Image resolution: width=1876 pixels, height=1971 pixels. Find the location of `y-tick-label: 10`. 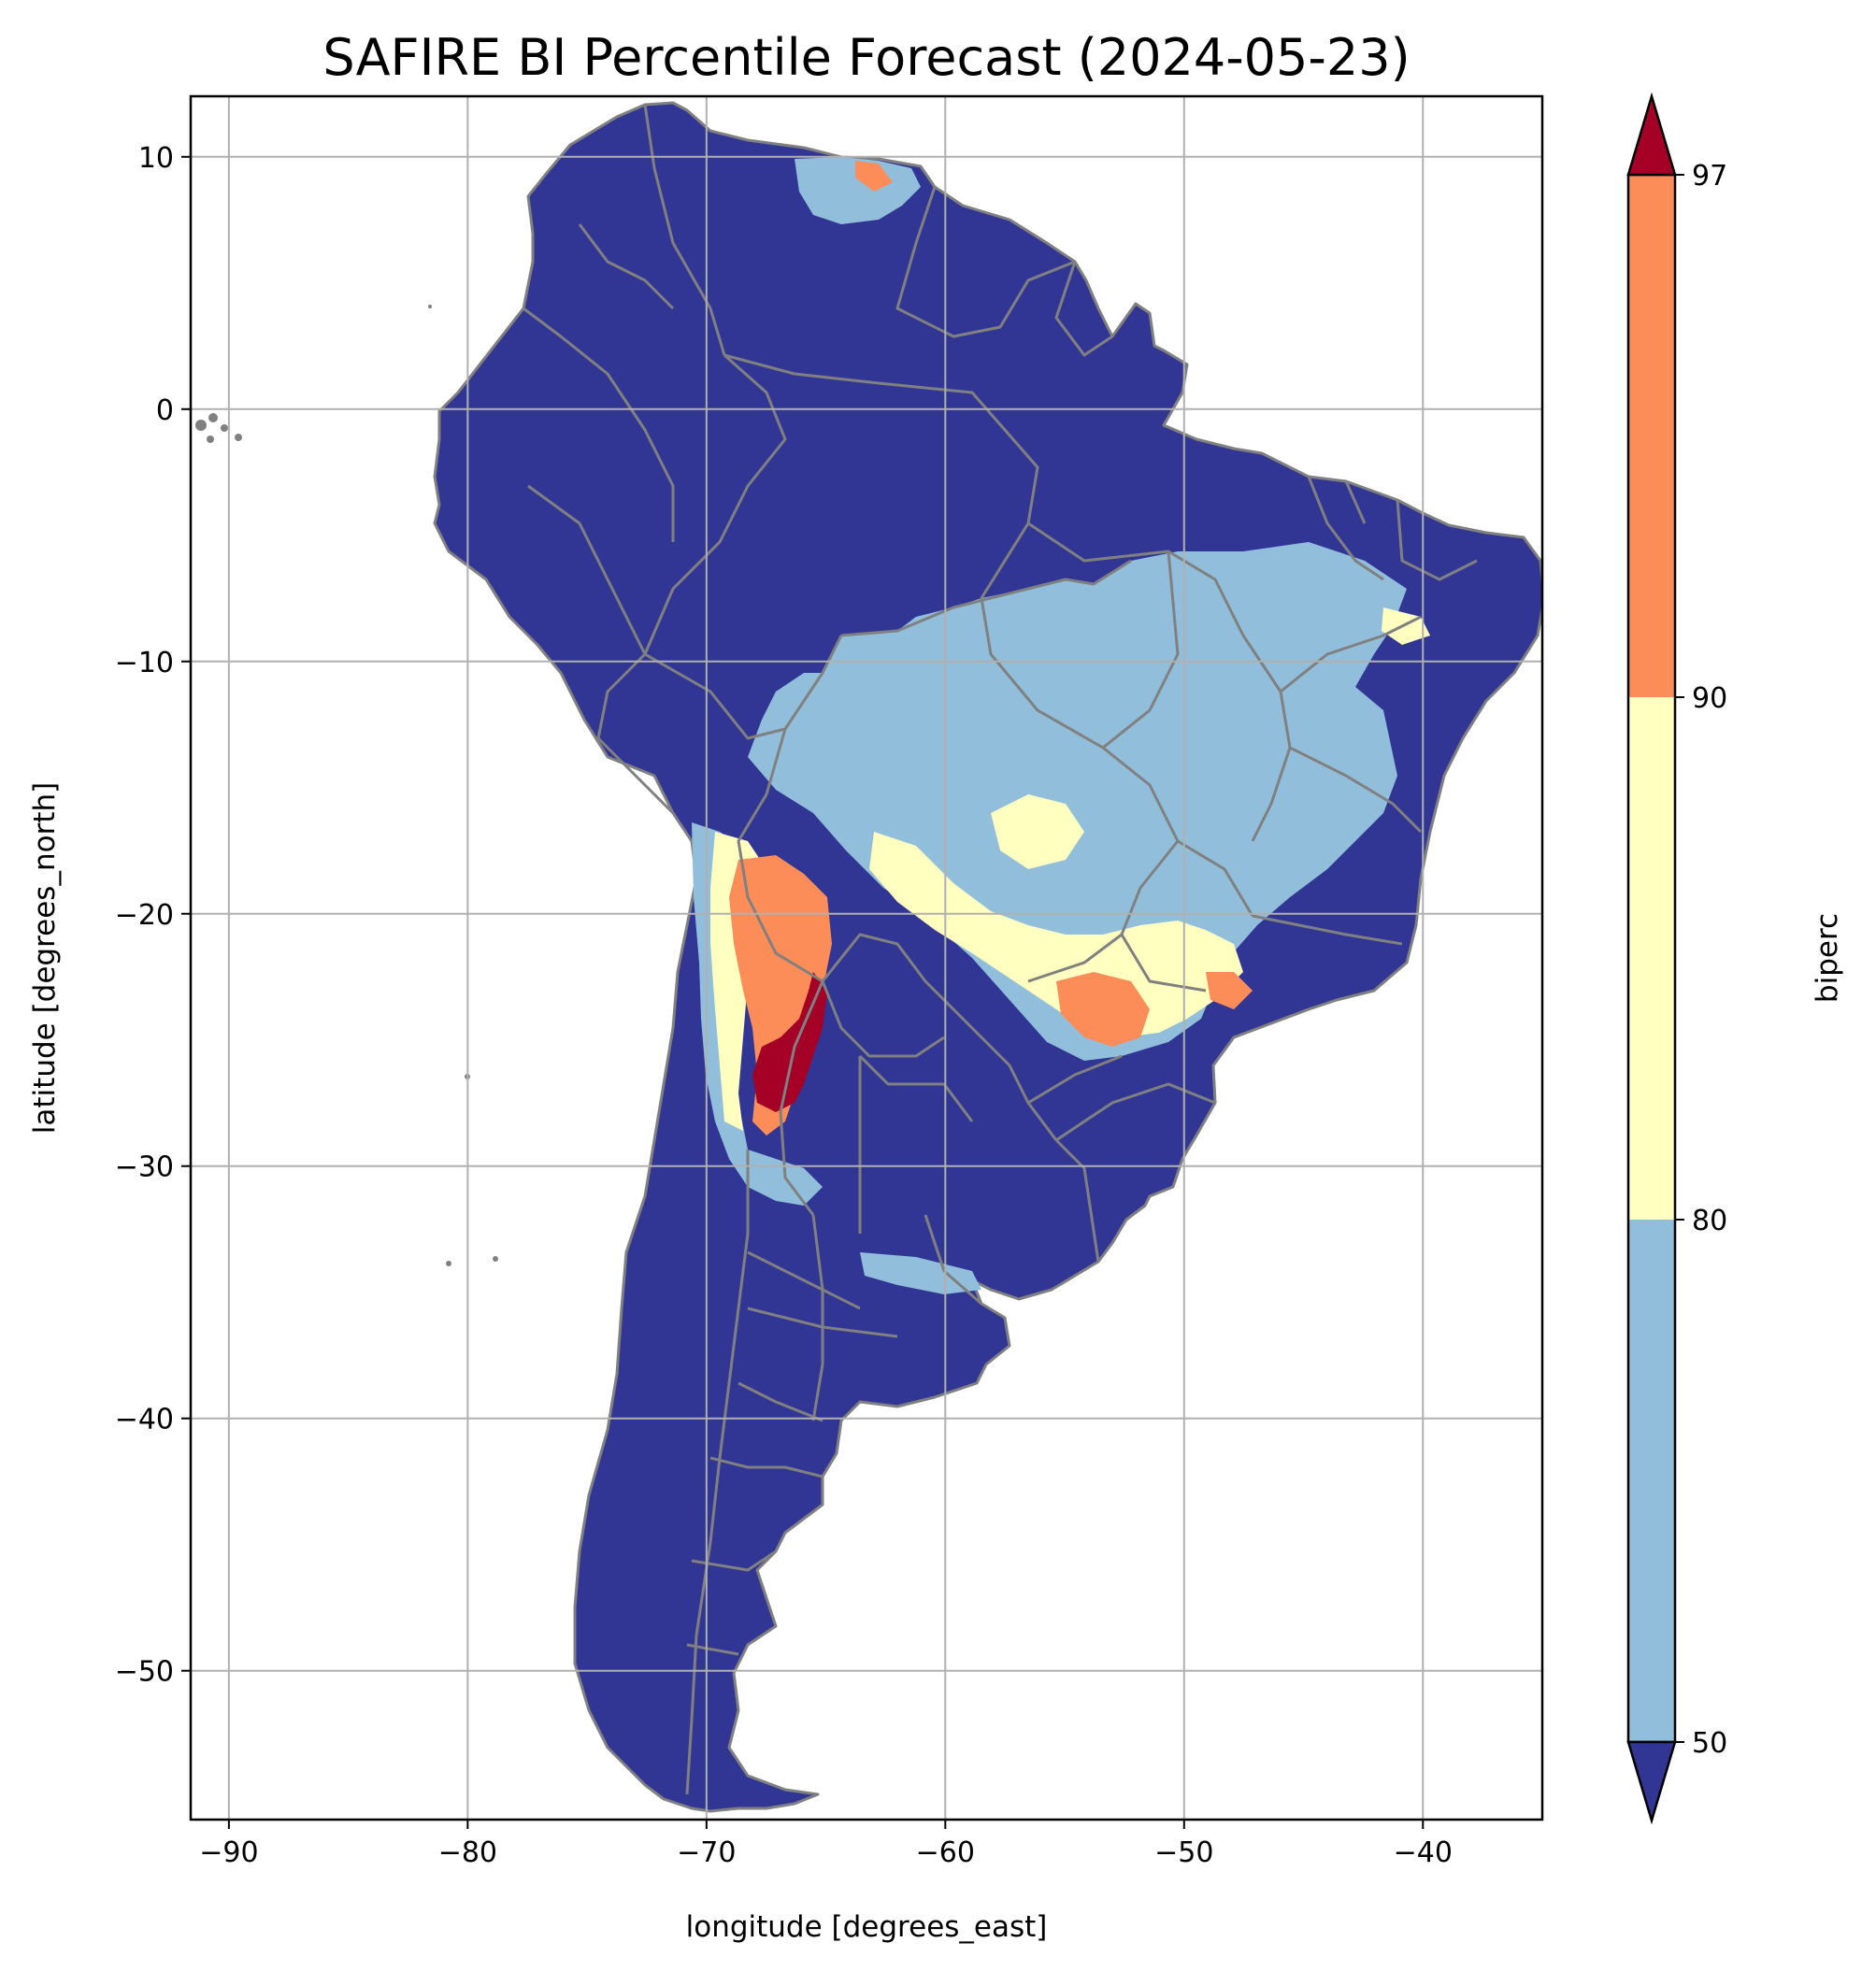

y-tick-label: 10 is located at coordinates (156, 158).